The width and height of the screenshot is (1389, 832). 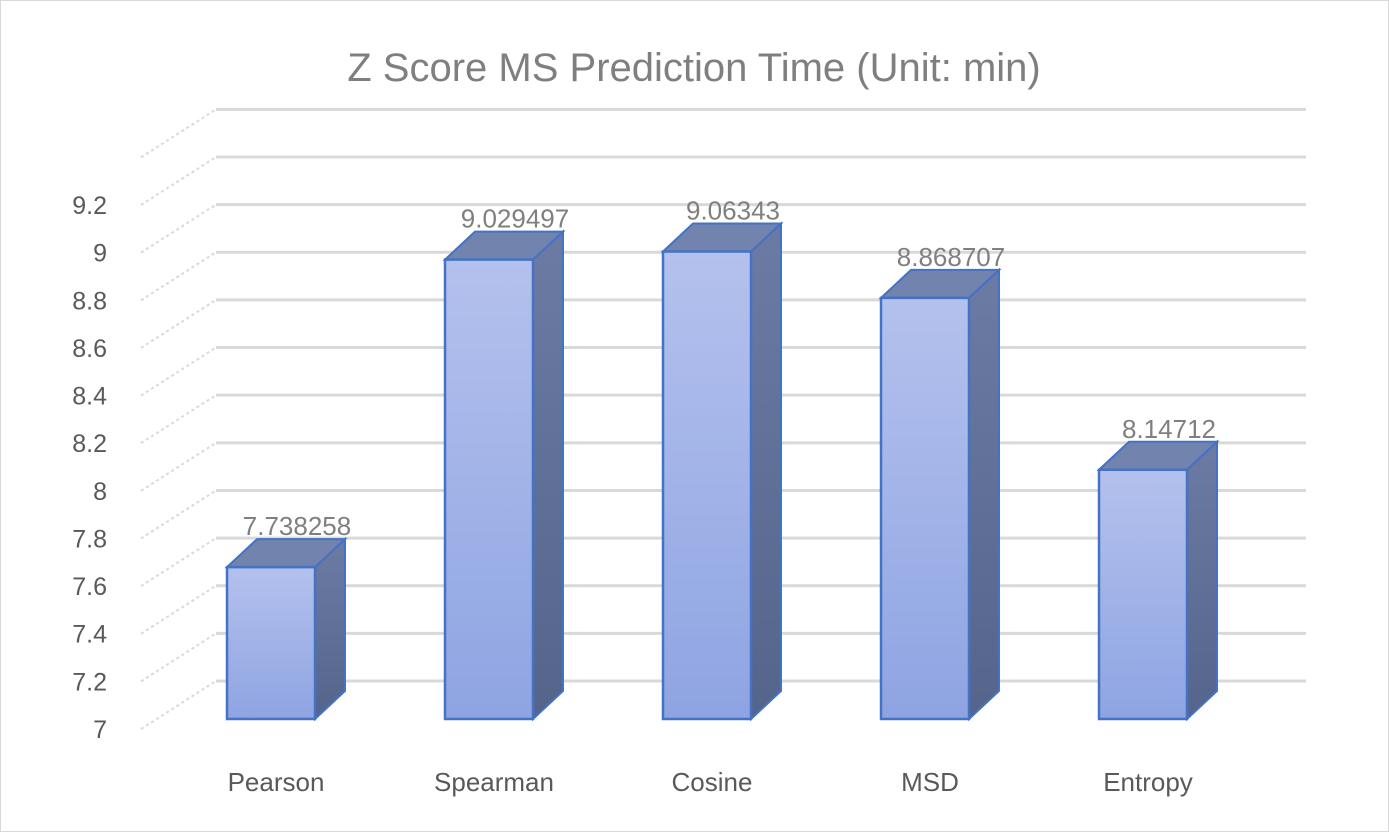 I want to click on x-category-label: Spearman, so click(x=494, y=782).